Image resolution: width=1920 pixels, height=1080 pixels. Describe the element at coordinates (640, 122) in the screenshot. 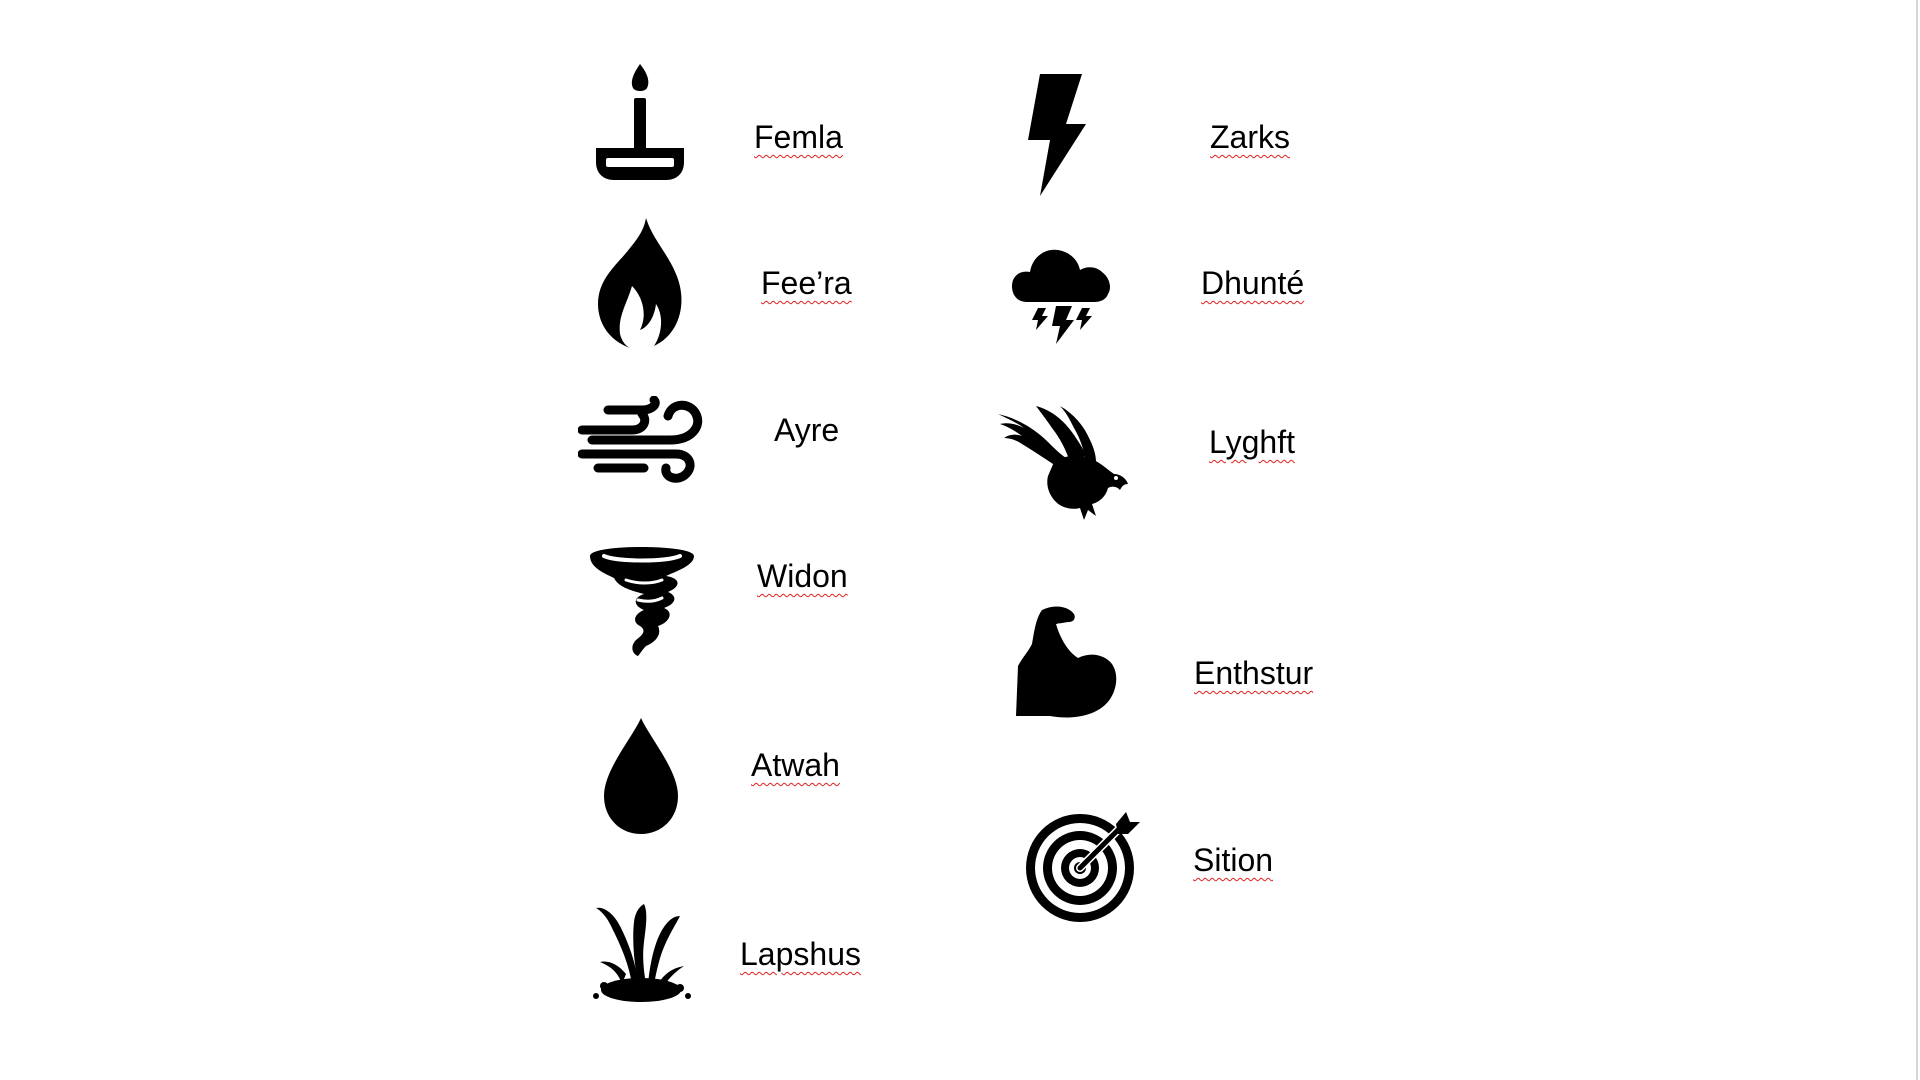

I see `candle-icon` at that location.